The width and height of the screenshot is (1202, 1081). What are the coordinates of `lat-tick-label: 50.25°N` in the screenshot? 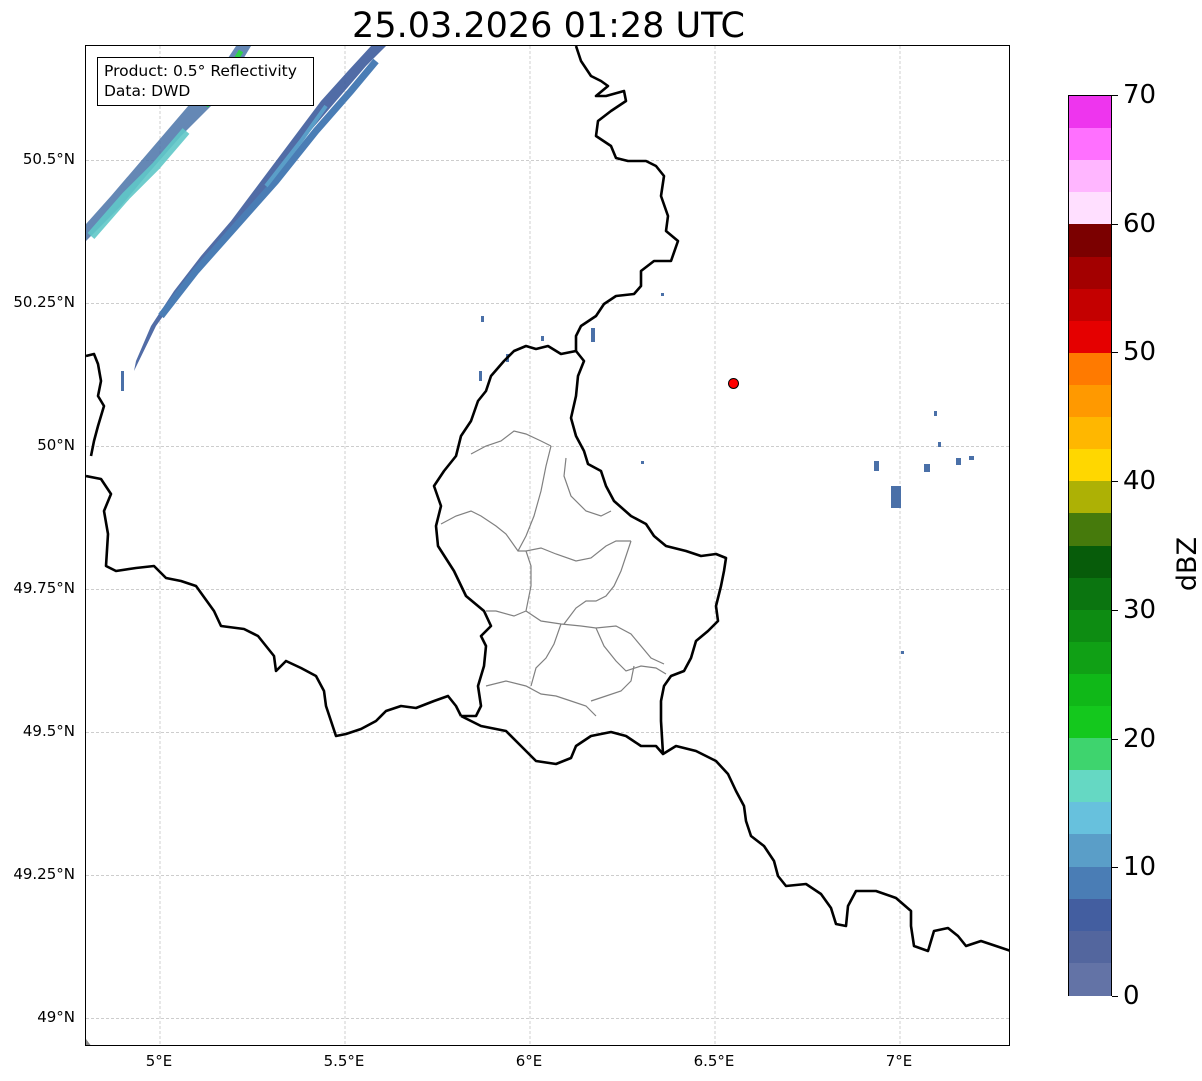 It's located at (44, 302).